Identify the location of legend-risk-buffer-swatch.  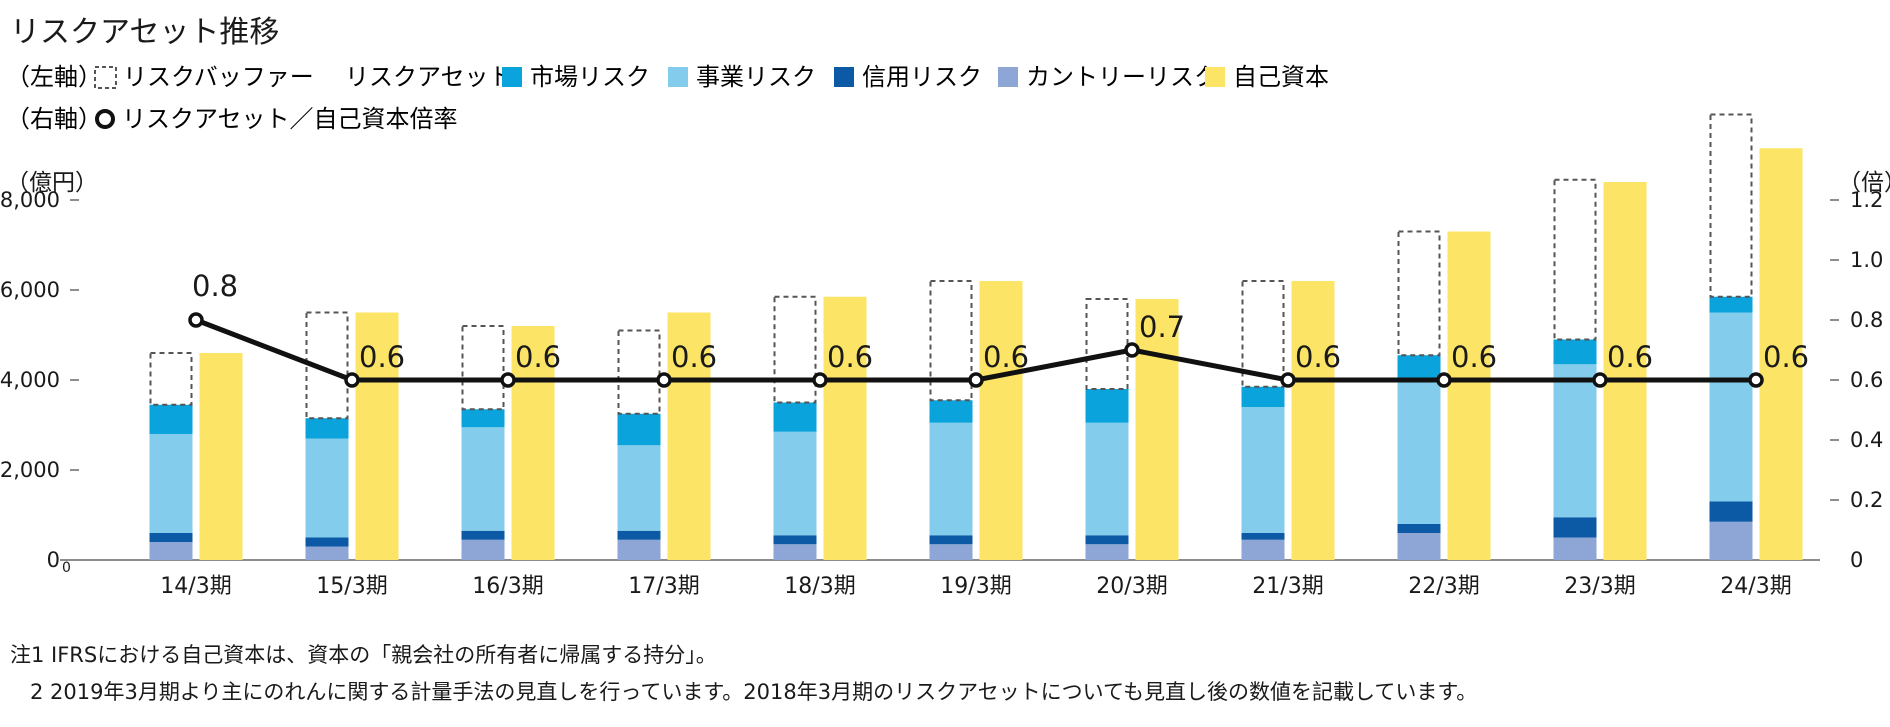
(105, 77).